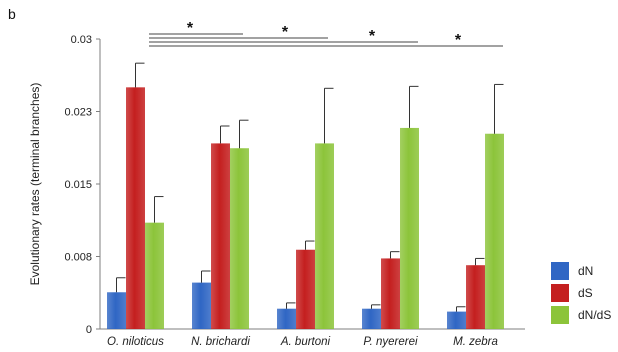  I want to click on bar-dn-ds-o-niloticus, so click(154, 275).